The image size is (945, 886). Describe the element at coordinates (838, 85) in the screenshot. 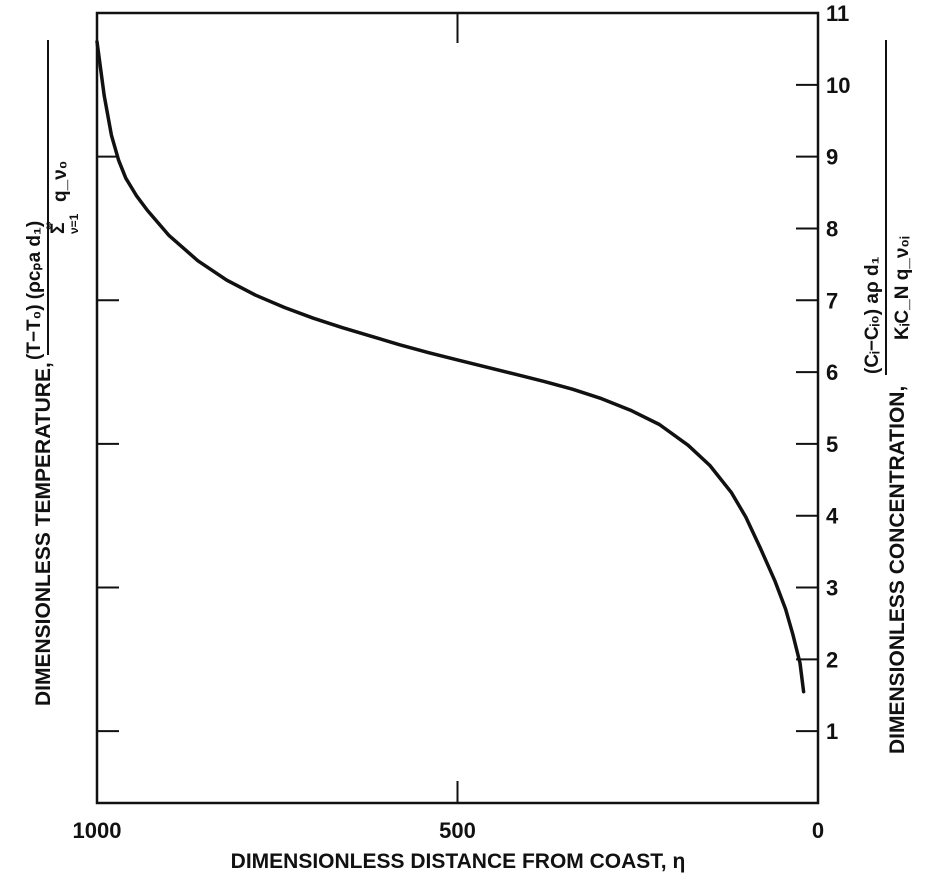

I see `y-right-tick-label: 10` at that location.